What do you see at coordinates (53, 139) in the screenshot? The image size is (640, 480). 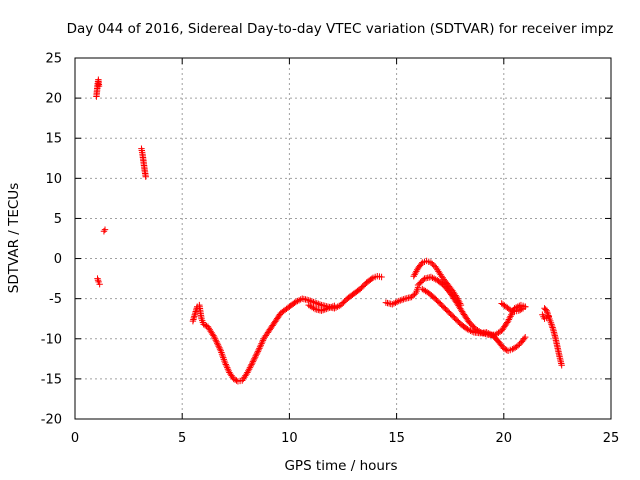 I see `y-tick-label: 15` at bounding box center [53, 139].